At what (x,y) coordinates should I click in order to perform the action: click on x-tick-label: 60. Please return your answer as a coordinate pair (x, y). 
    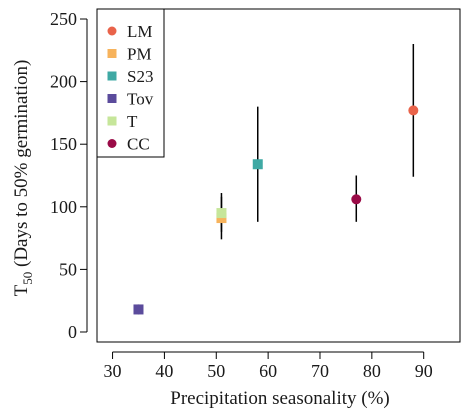
    Looking at the image, I should click on (268, 371).